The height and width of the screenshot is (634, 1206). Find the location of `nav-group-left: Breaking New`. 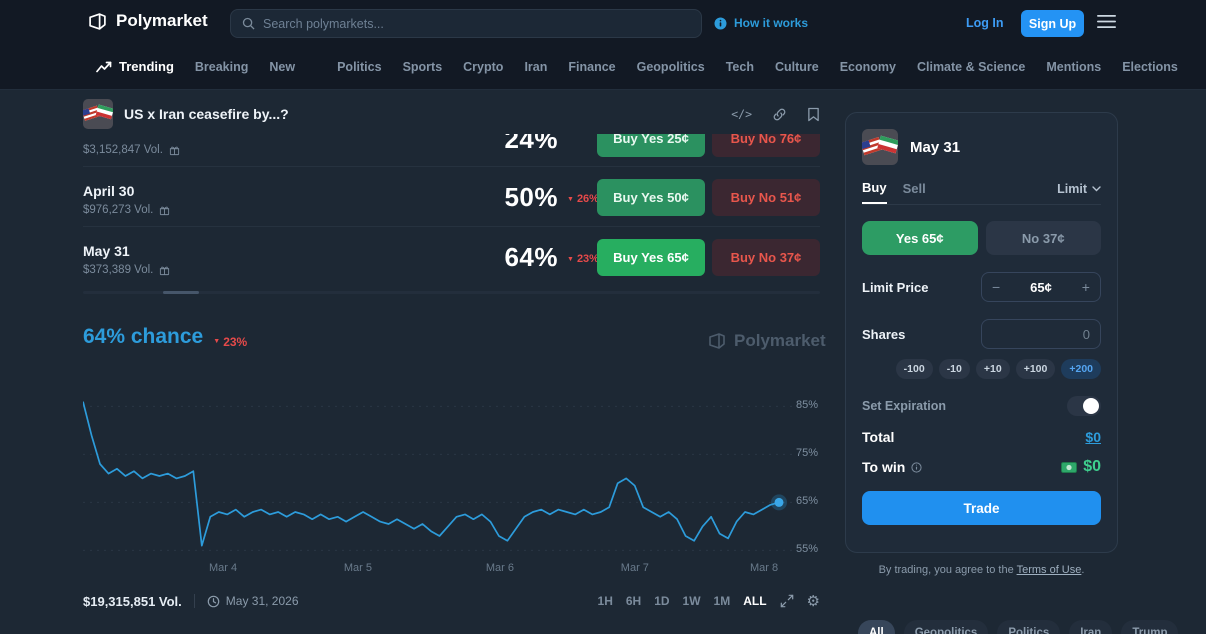

nav-group-left: Breaking New is located at coordinates (245, 67).